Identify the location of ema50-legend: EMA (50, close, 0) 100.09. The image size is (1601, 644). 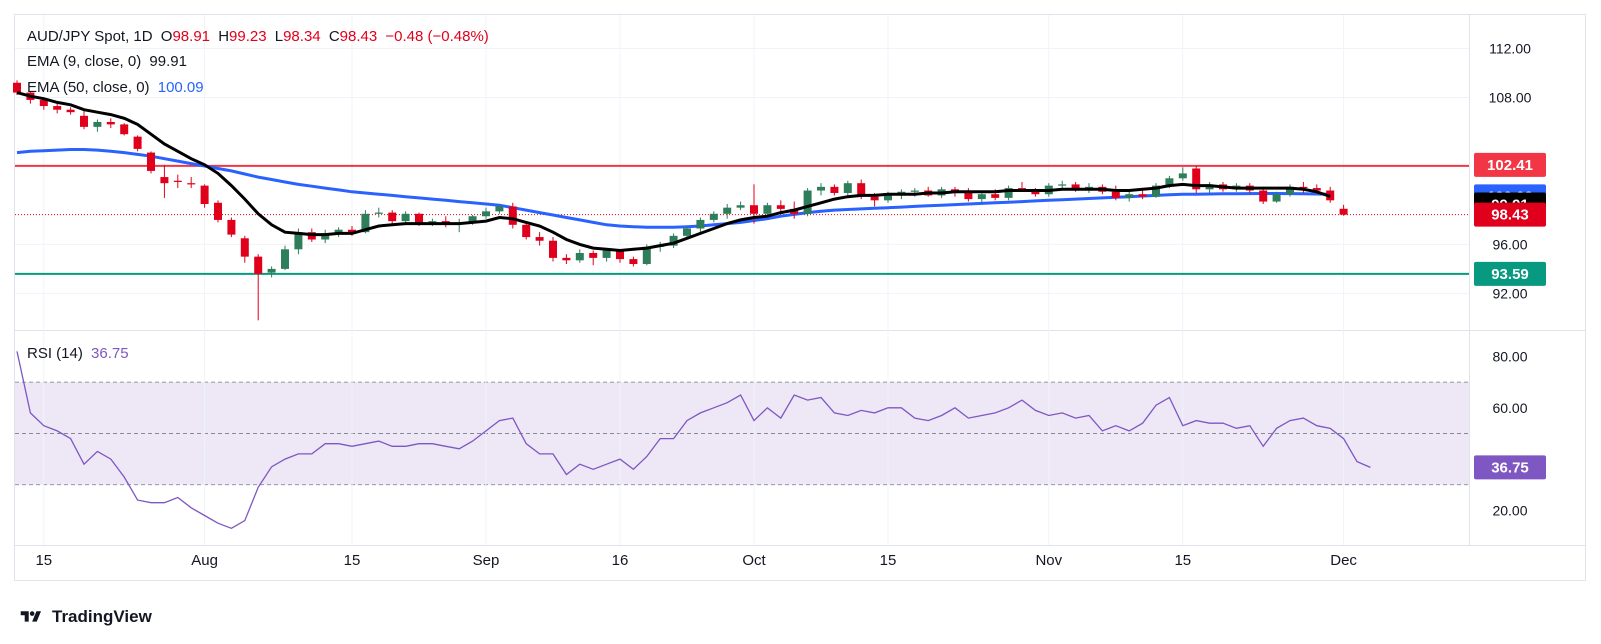
(117, 87).